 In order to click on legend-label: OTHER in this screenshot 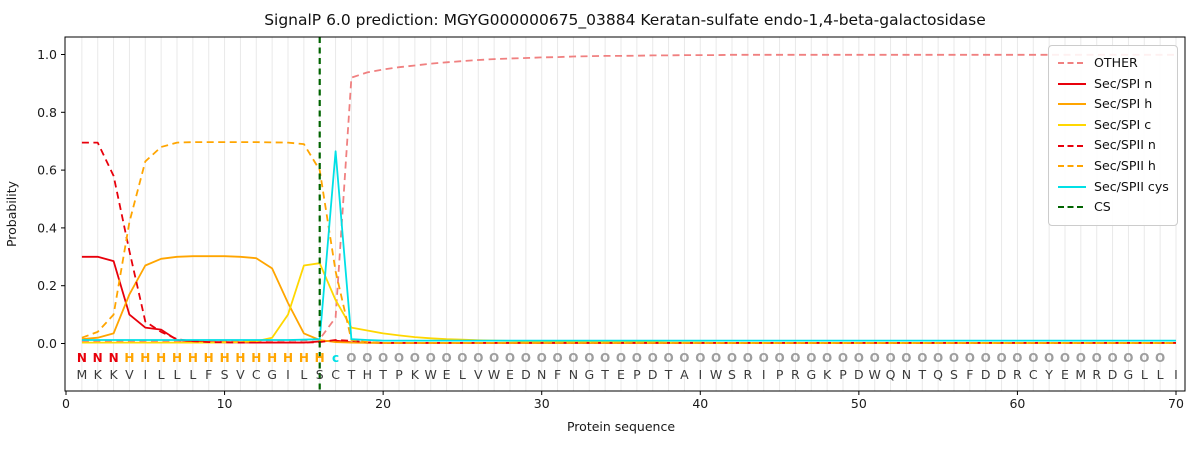, I will do `click(1116, 62)`.